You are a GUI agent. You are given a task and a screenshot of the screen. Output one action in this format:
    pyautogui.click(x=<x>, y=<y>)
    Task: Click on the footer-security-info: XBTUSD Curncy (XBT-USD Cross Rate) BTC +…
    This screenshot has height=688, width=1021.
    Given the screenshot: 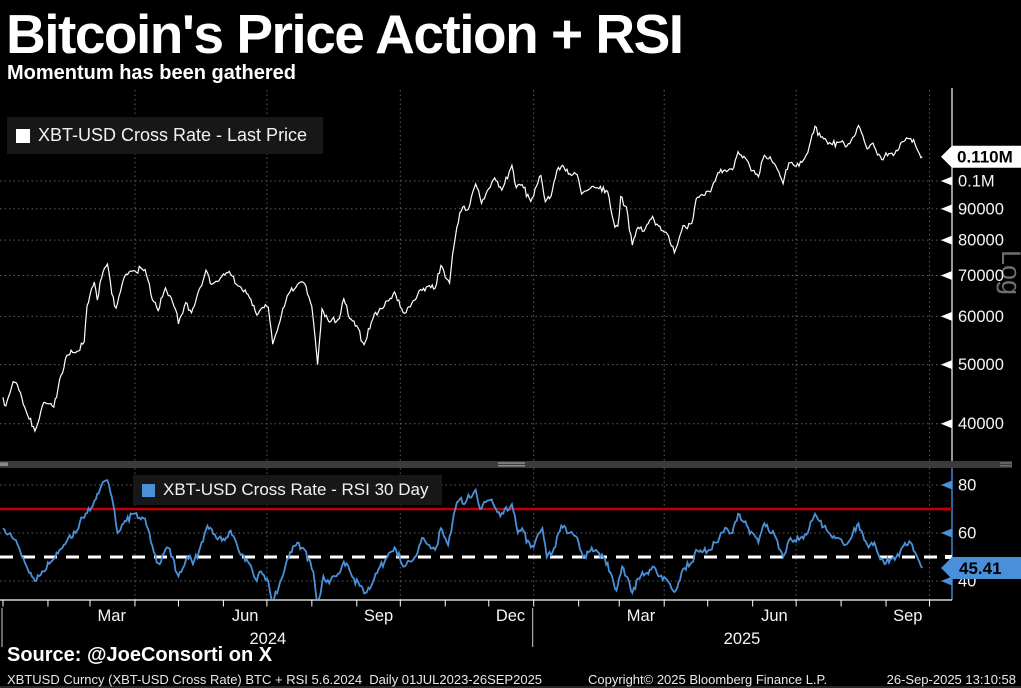 What is the action you would take?
    pyautogui.click(x=275, y=679)
    